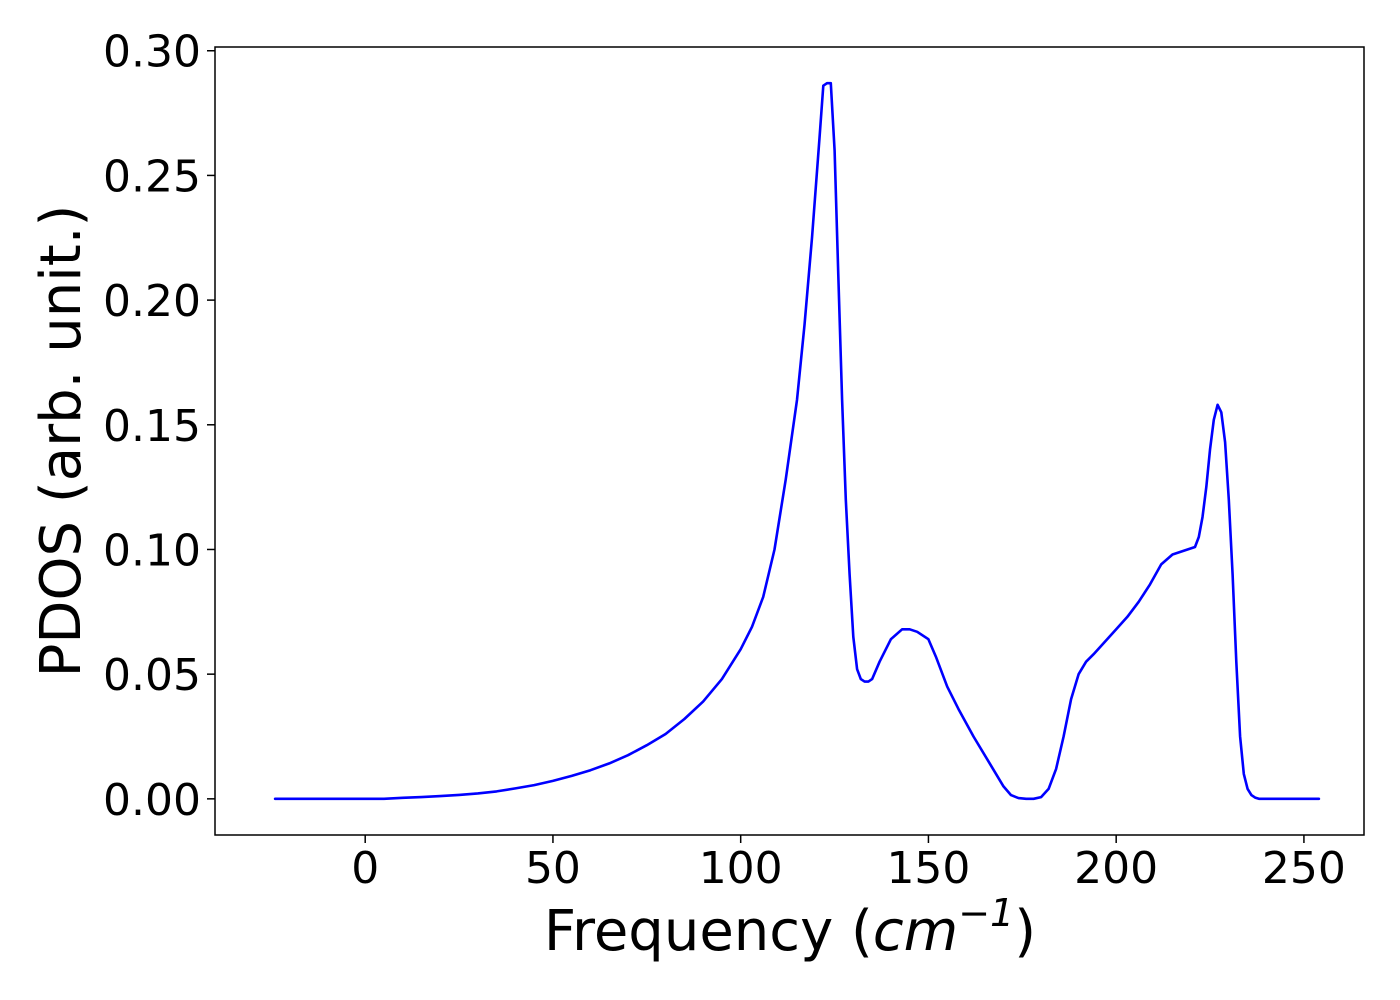 This screenshot has height=1000, width=1400. I want to click on y-tick-label: 0.00, so click(152, 800).